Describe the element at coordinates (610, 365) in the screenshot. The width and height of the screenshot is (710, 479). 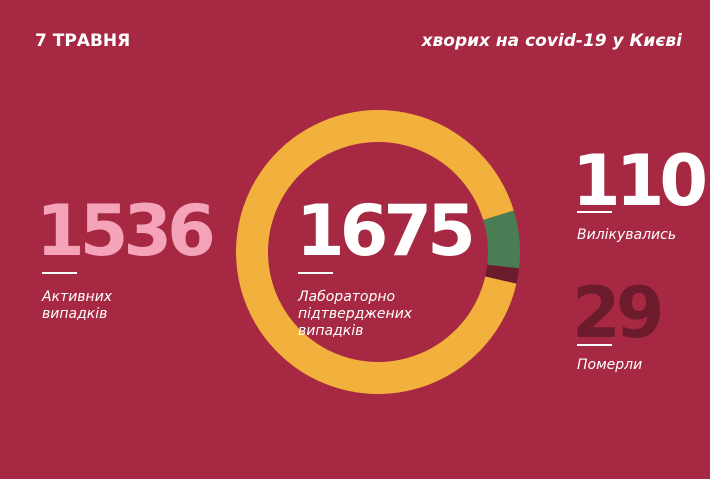
I see `category-label: Померли` at that location.